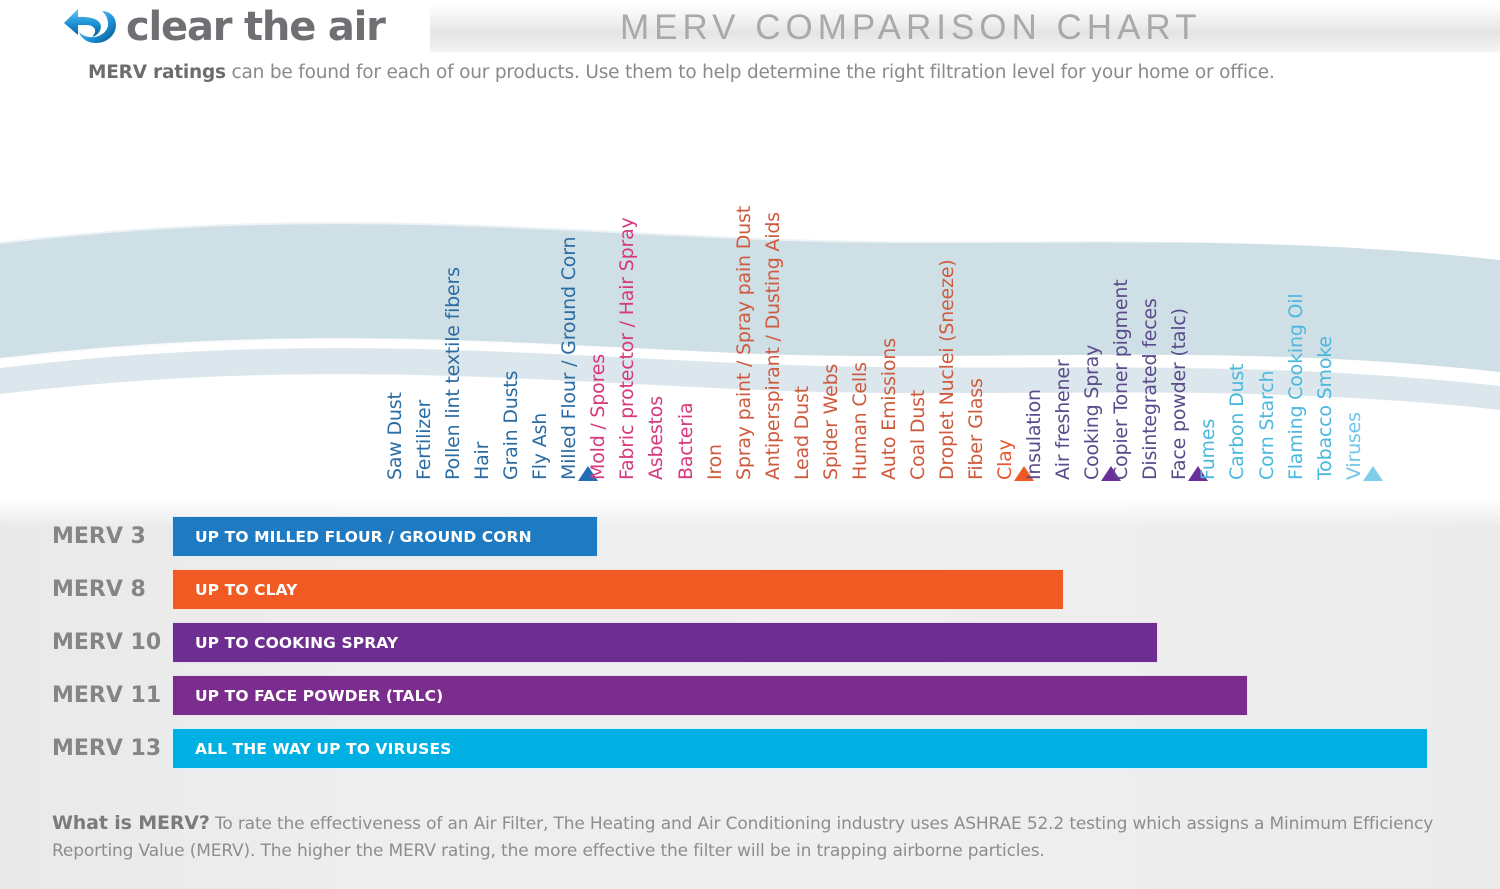 The image size is (1500, 889). What do you see at coordinates (710, 695) in the screenshot?
I see `merv-bar: UP TO FACE POWDER (TALC)` at bounding box center [710, 695].